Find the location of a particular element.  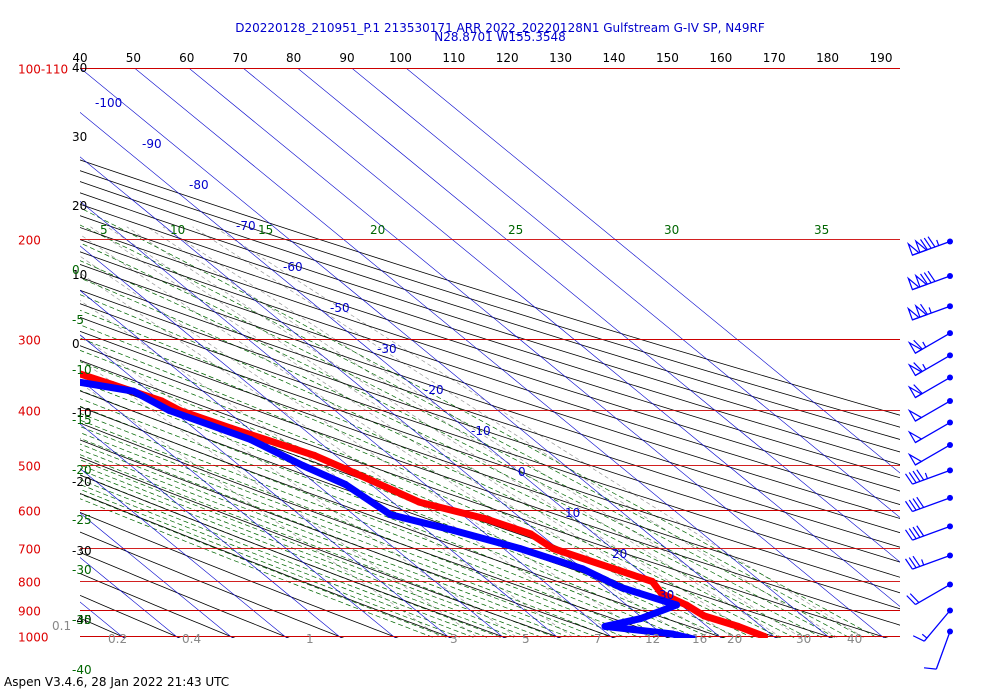

pressure-label-900: 900 is located at coordinates (29, 612).